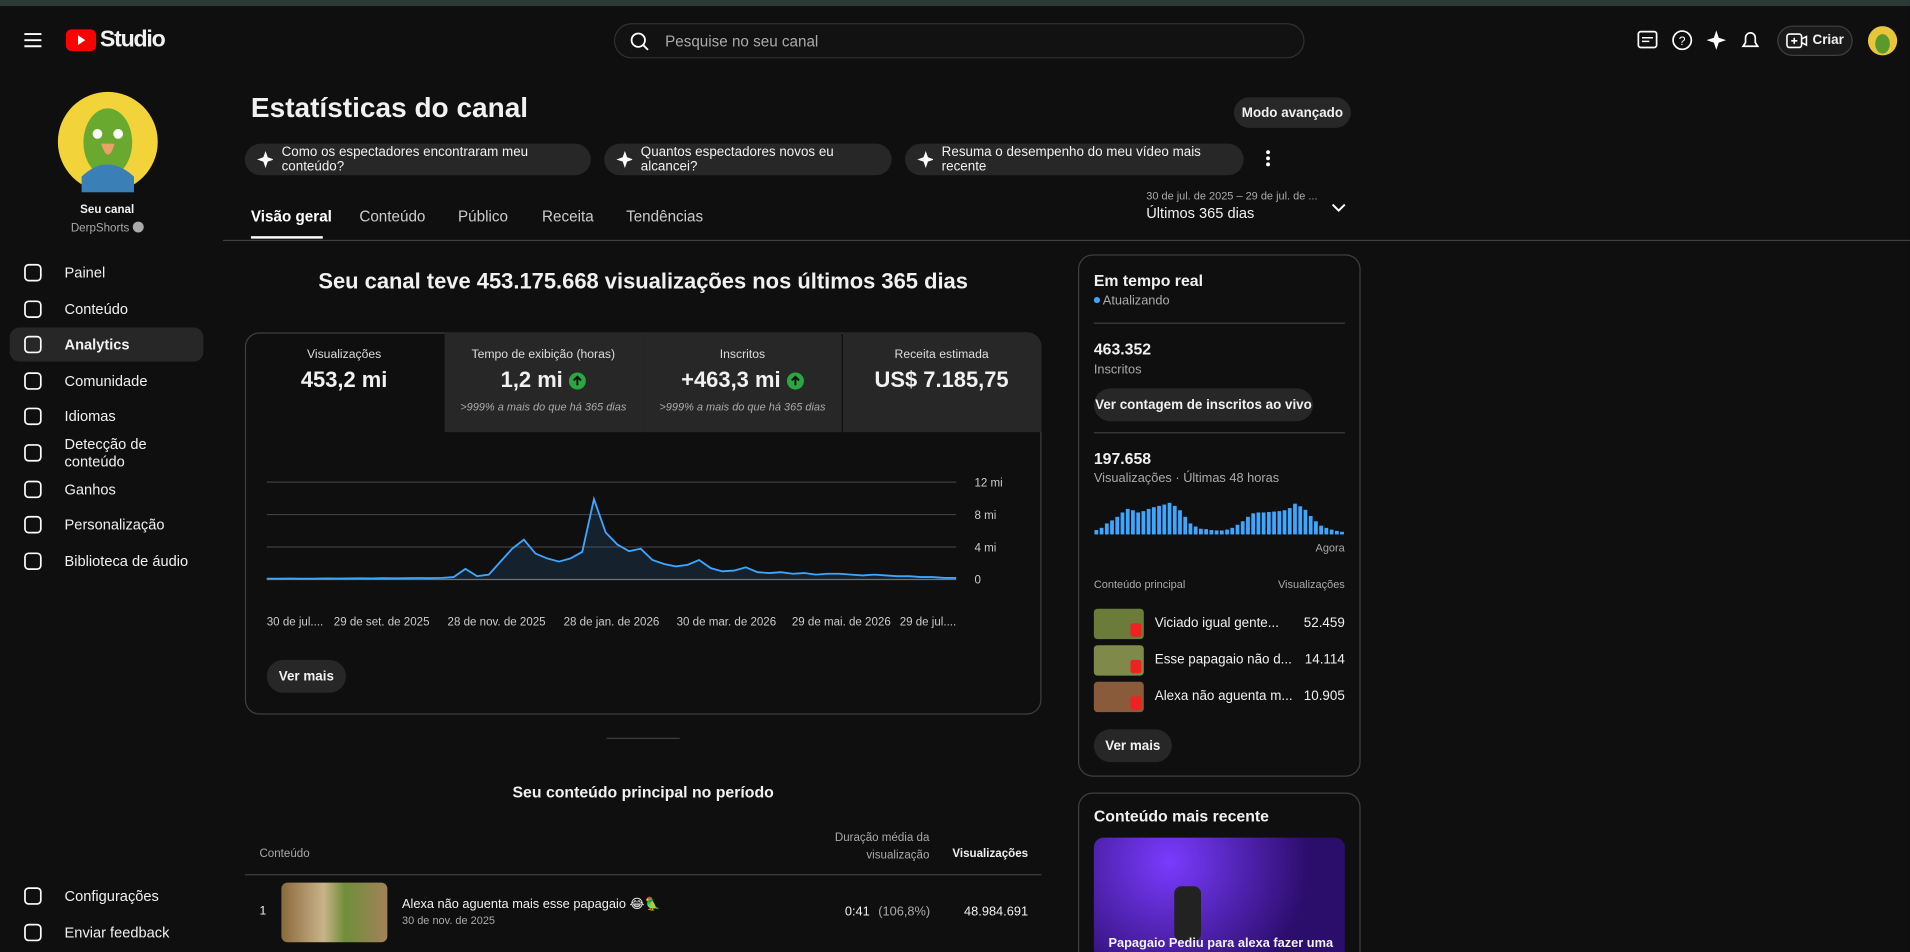 The height and width of the screenshot is (952, 1910). I want to click on column-header: Visualizações, so click(990, 854).